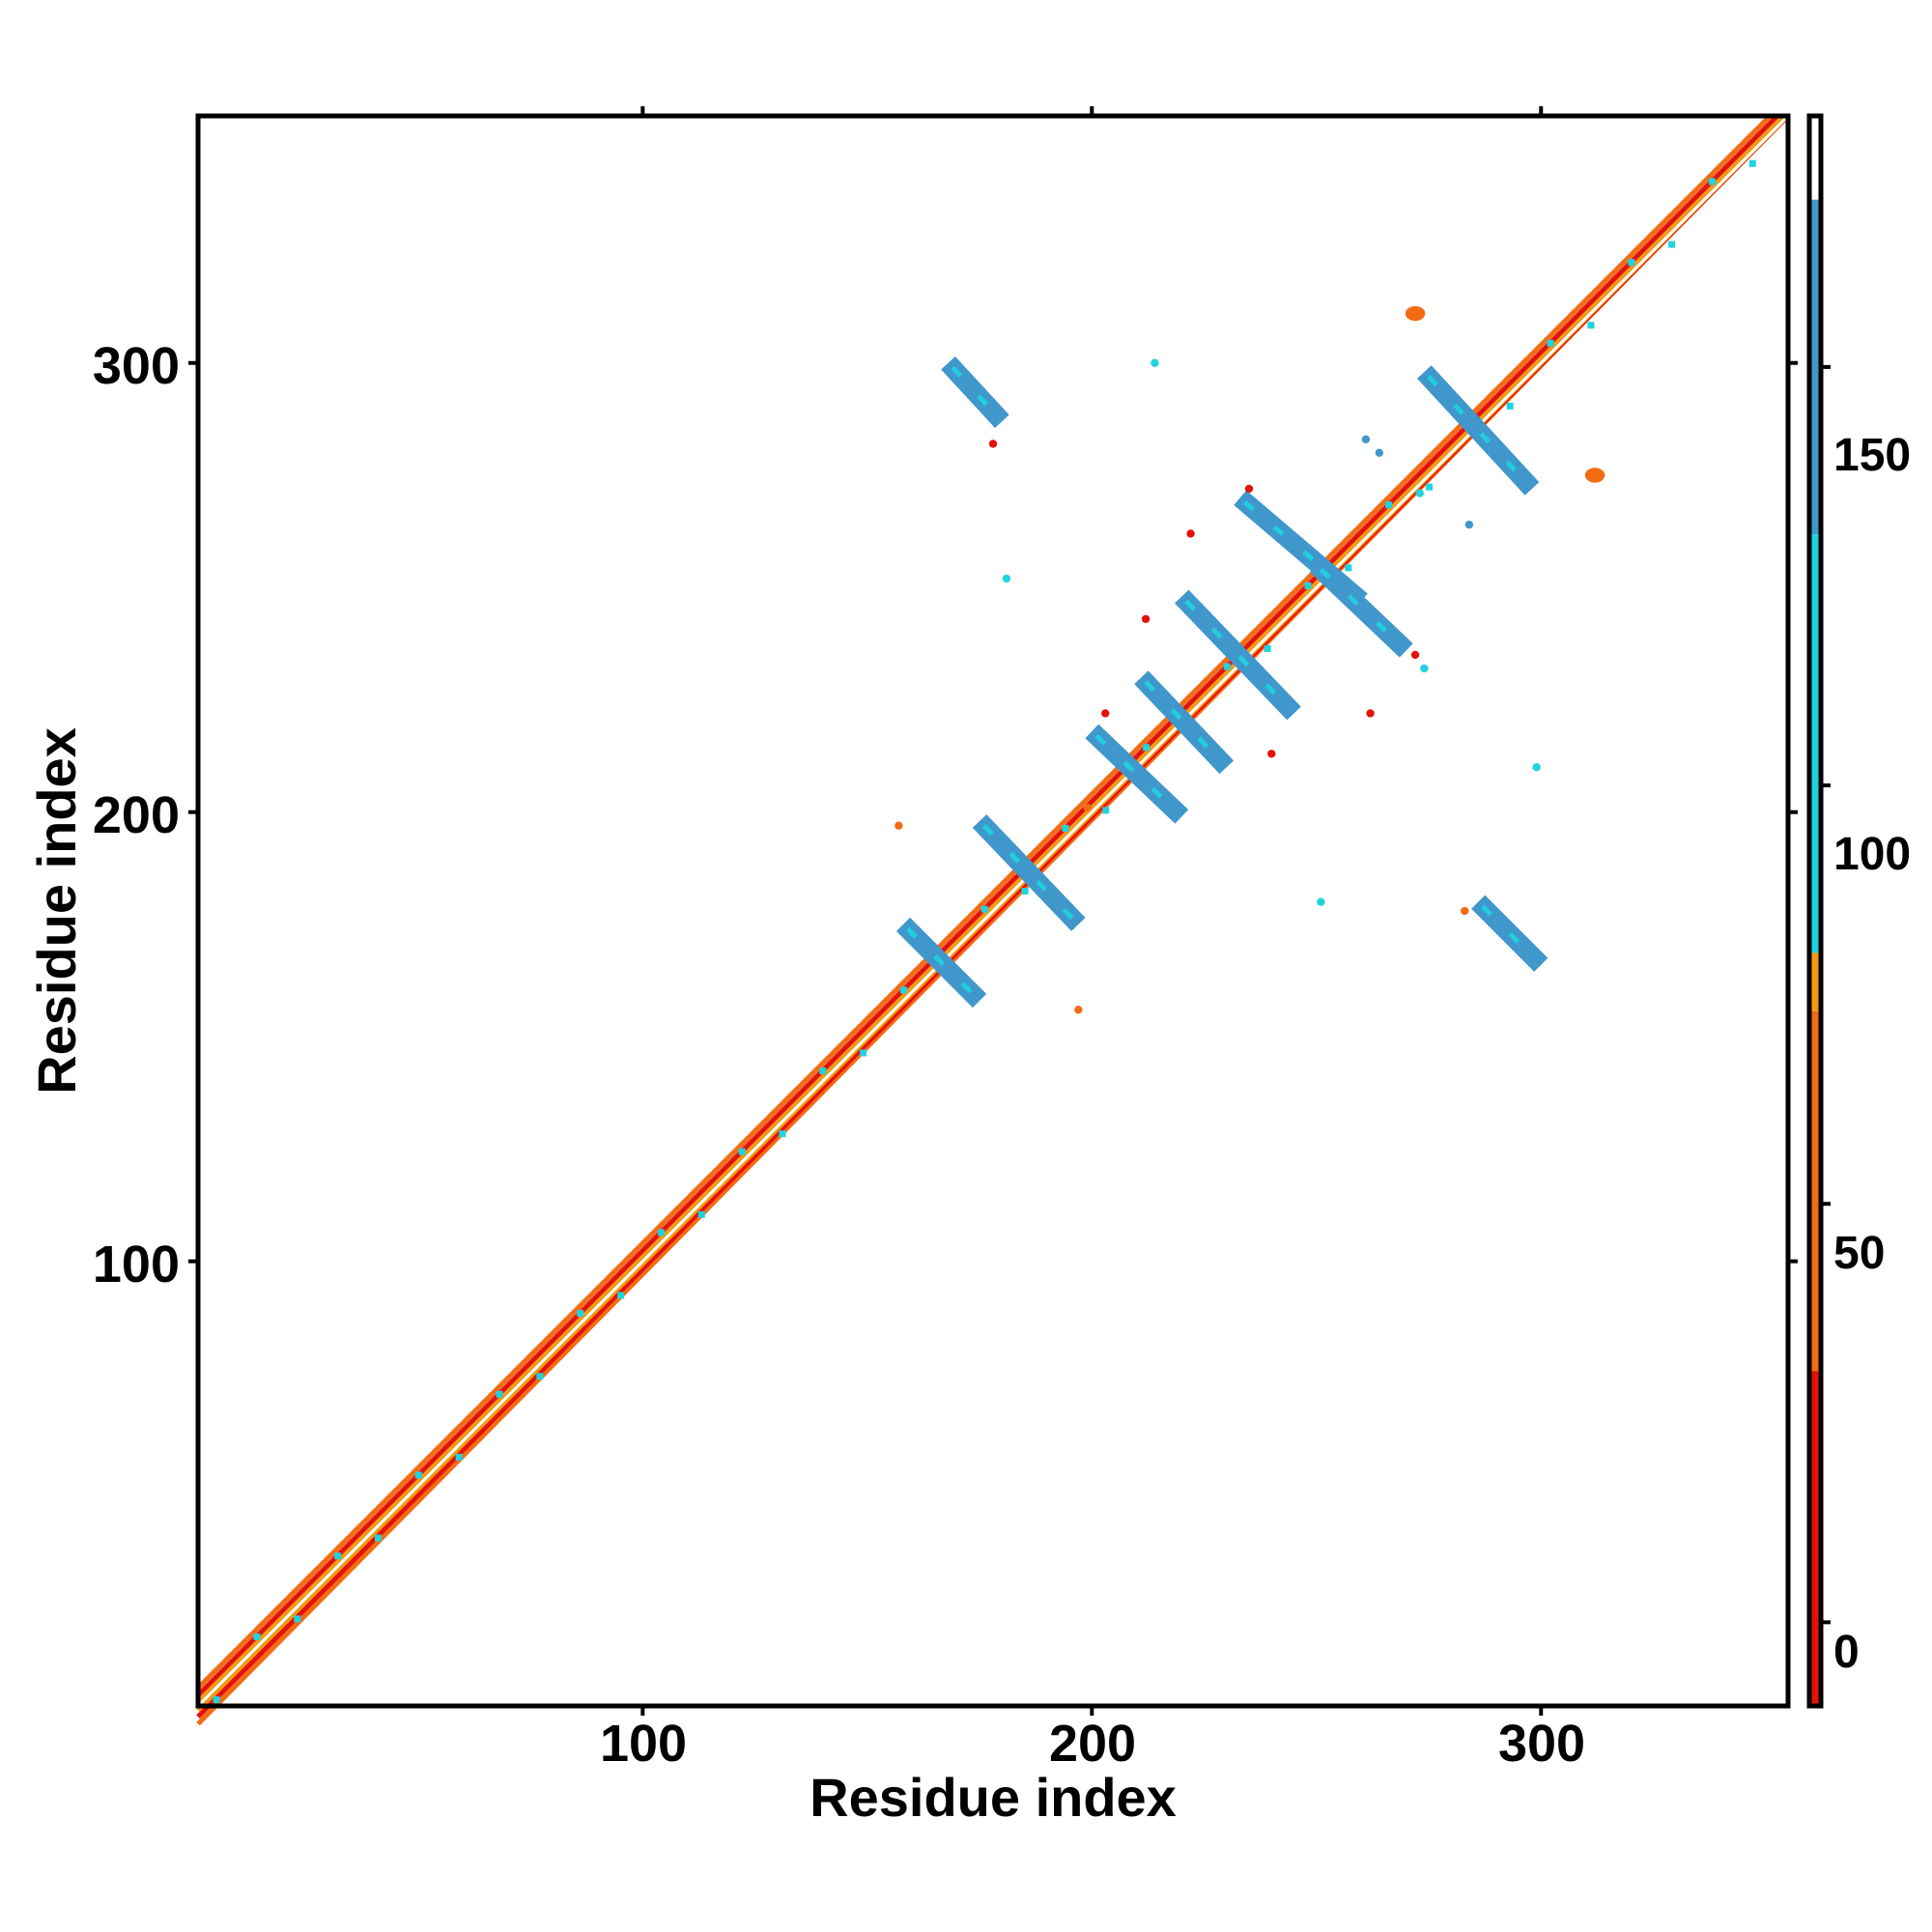  What do you see at coordinates (1859, 1253) in the screenshot?
I see `colorbar-tick-label-50: 50` at bounding box center [1859, 1253].